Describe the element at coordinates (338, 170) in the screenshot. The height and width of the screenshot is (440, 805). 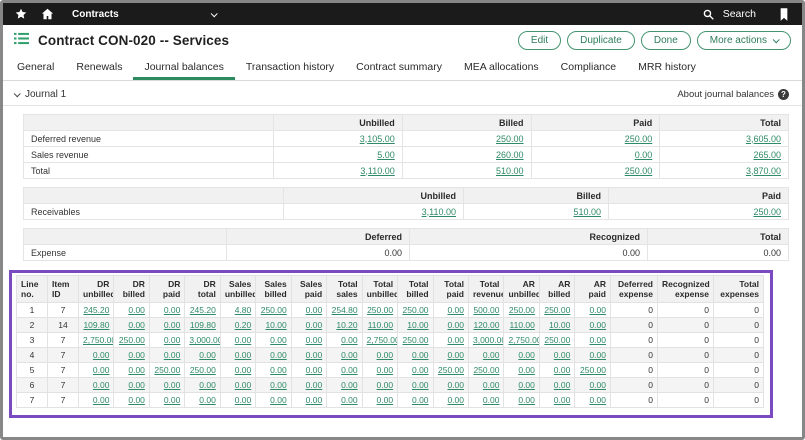
I see `table-cell: 3,110.00` at that location.